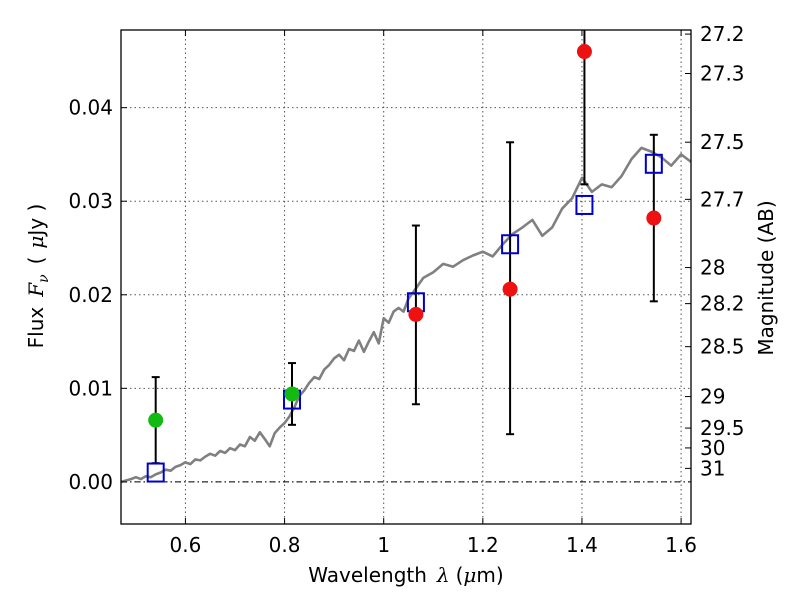  What do you see at coordinates (90, 201) in the screenshot?
I see `y-tick-label: 0.03` at bounding box center [90, 201].